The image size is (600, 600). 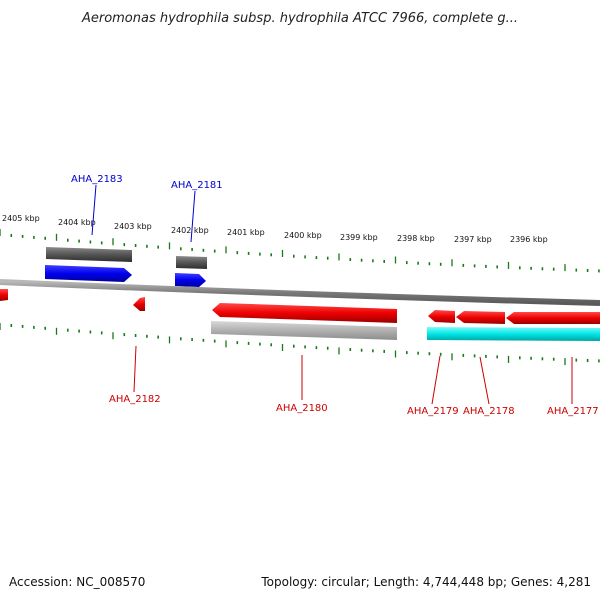 What do you see at coordinates (21, 218) in the screenshot?
I see `scale-label-2405: 2405 kbp` at bounding box center [21, 218].